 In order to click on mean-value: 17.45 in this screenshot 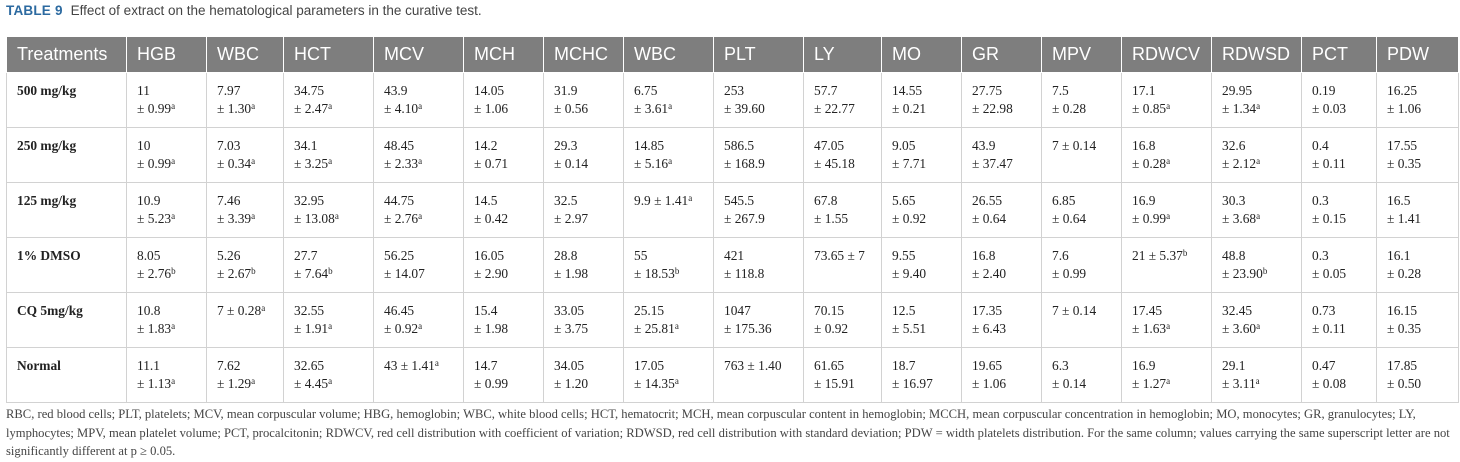, I will do `click(1169, 311)`.